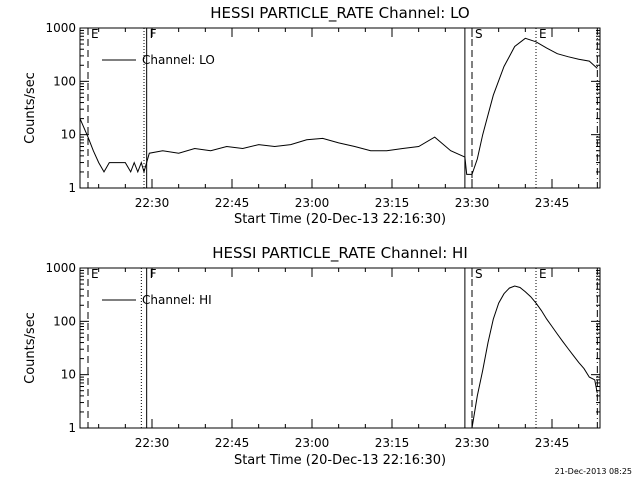  I want to click on chart-title: HESSI PARTICLE_RATE Channel: HI, so click(340, 253).